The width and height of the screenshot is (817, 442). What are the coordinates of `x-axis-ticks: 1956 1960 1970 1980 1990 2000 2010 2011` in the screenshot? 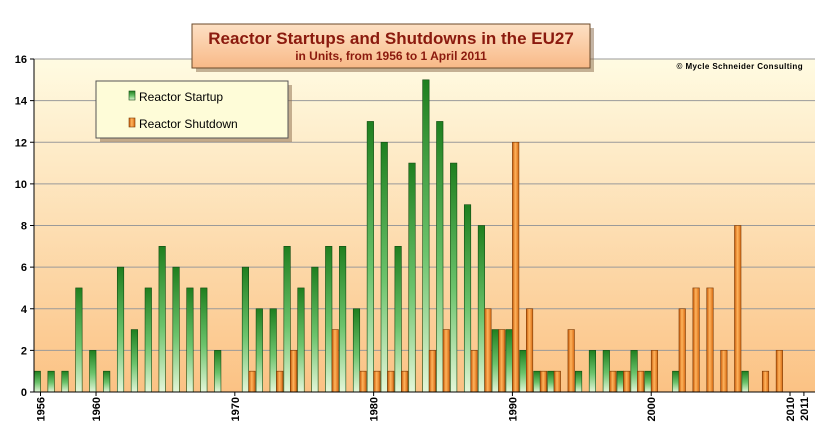 It's located at (423, 406).